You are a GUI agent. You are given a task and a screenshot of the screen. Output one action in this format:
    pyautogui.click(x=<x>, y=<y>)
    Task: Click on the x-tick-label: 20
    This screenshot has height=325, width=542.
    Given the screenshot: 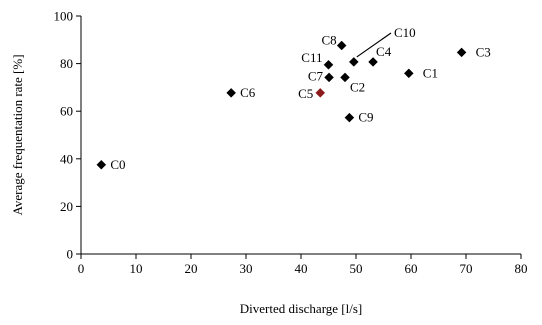 What is the action you would take?
    pyautogui.click(x=191, y=268)
    